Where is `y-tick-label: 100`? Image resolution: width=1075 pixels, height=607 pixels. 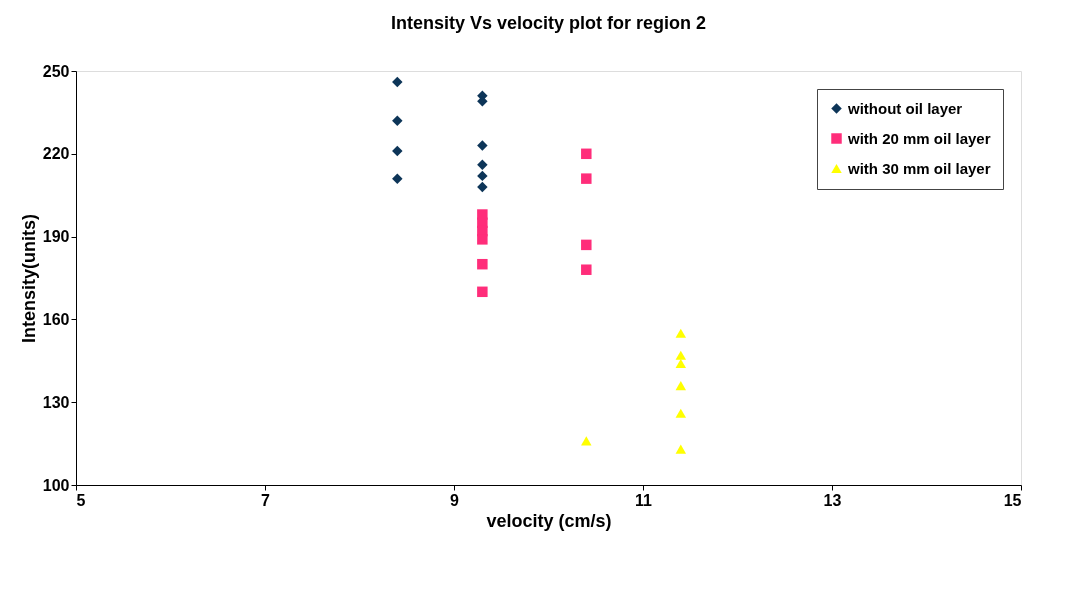 y-tick-label: 100 is located at coordinates (56, 485).